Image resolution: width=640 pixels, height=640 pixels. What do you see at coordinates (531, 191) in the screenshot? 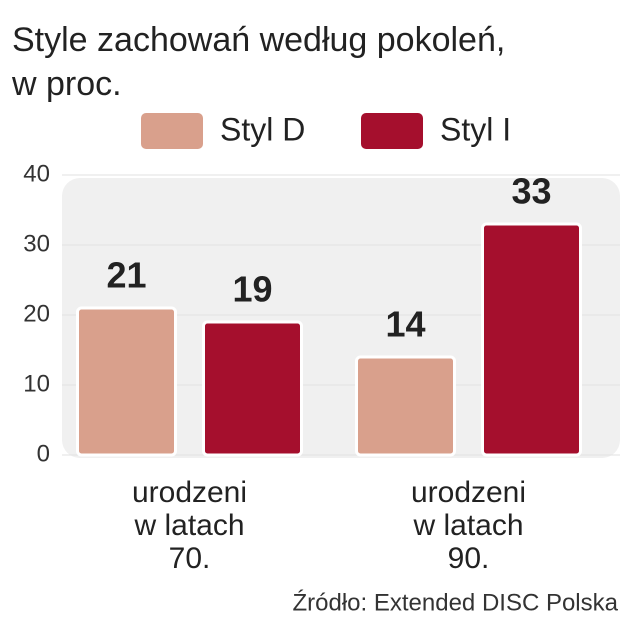
I see `value-label: 33` at bounding box center [531, 191].